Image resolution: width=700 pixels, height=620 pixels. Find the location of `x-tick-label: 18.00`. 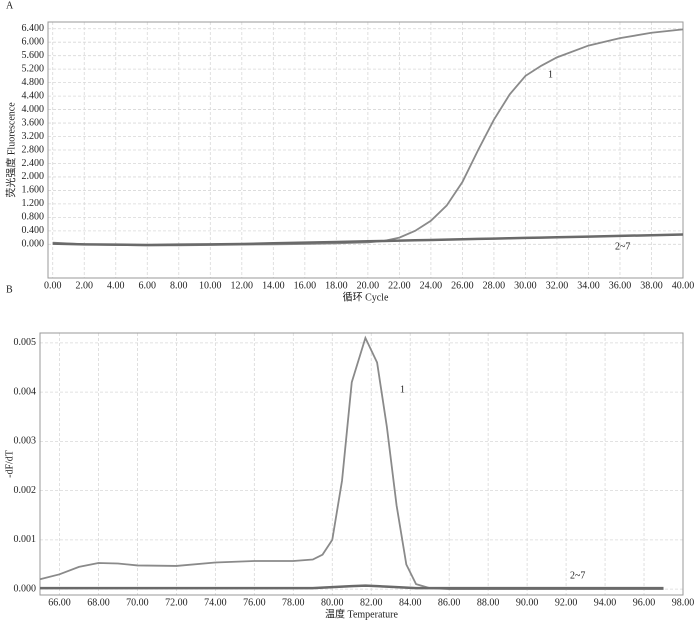

x-tick-label: 18.00 is located at coordinates (336, 285).